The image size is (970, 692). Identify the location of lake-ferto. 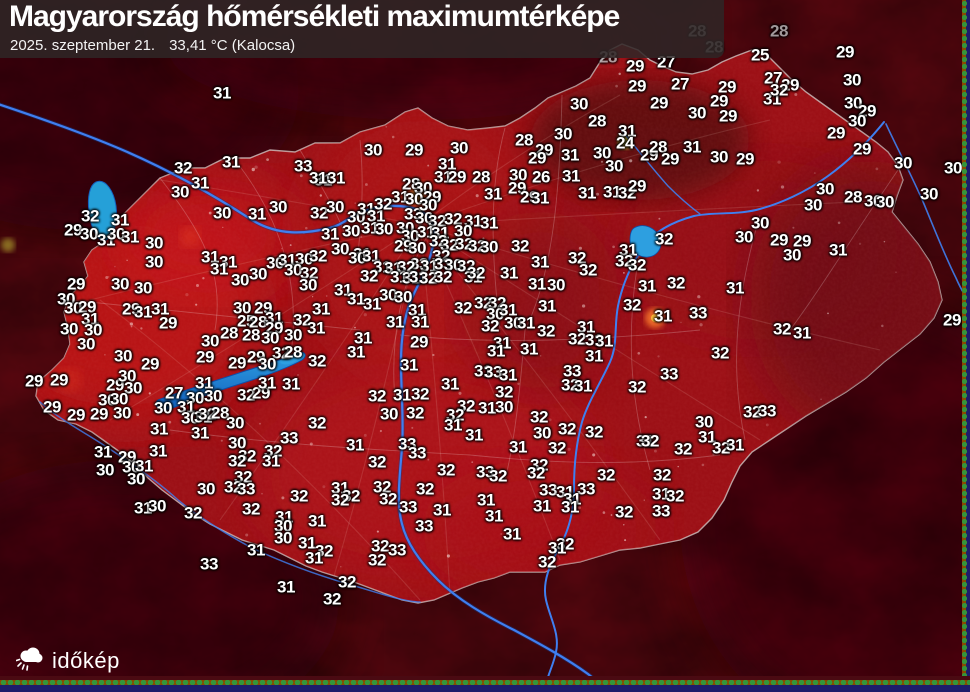
(102, 210).